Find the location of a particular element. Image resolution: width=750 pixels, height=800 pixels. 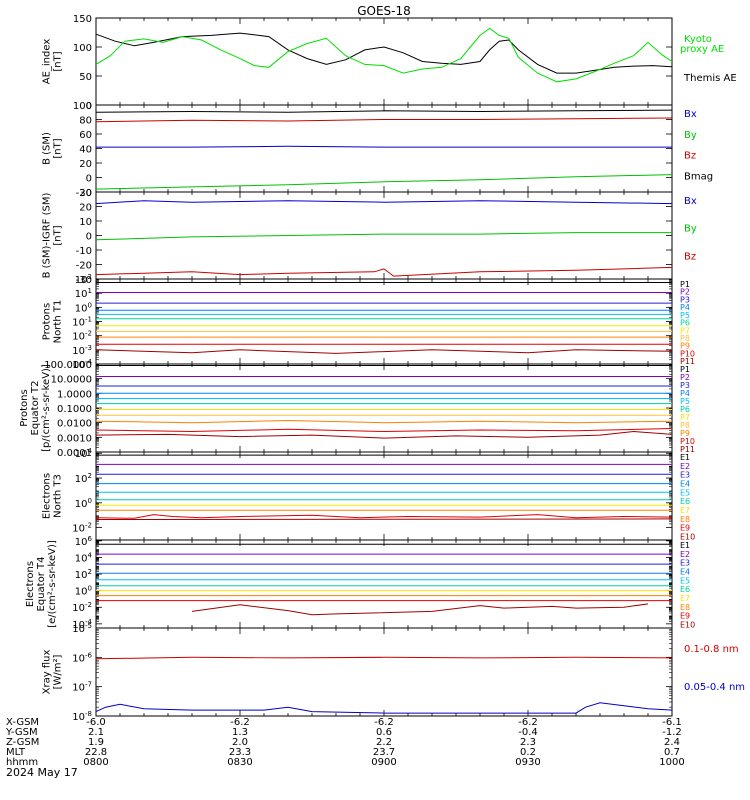

y-tick-label: 20 is located at coordinates (85, 164).